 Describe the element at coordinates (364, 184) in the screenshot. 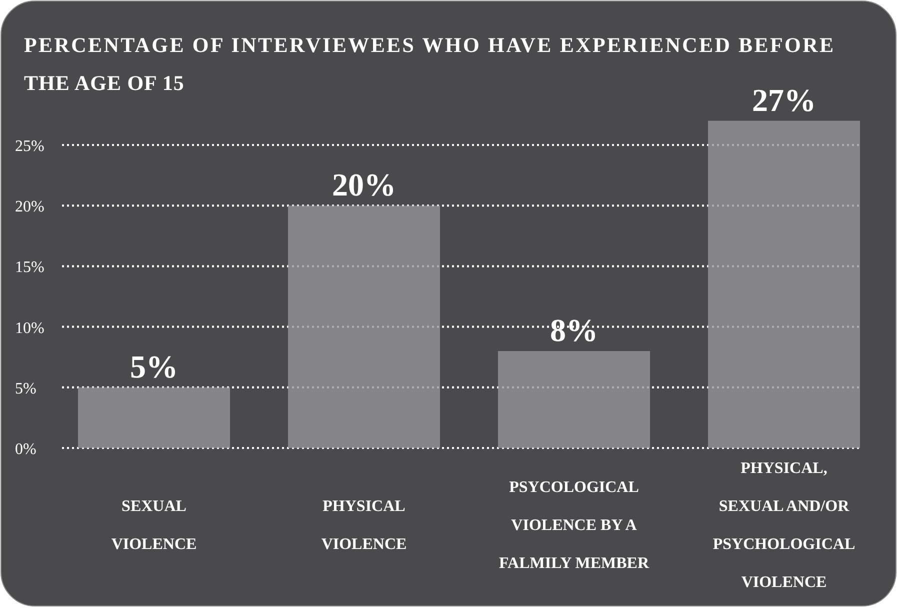

I see `data-label: 20%` at that location.